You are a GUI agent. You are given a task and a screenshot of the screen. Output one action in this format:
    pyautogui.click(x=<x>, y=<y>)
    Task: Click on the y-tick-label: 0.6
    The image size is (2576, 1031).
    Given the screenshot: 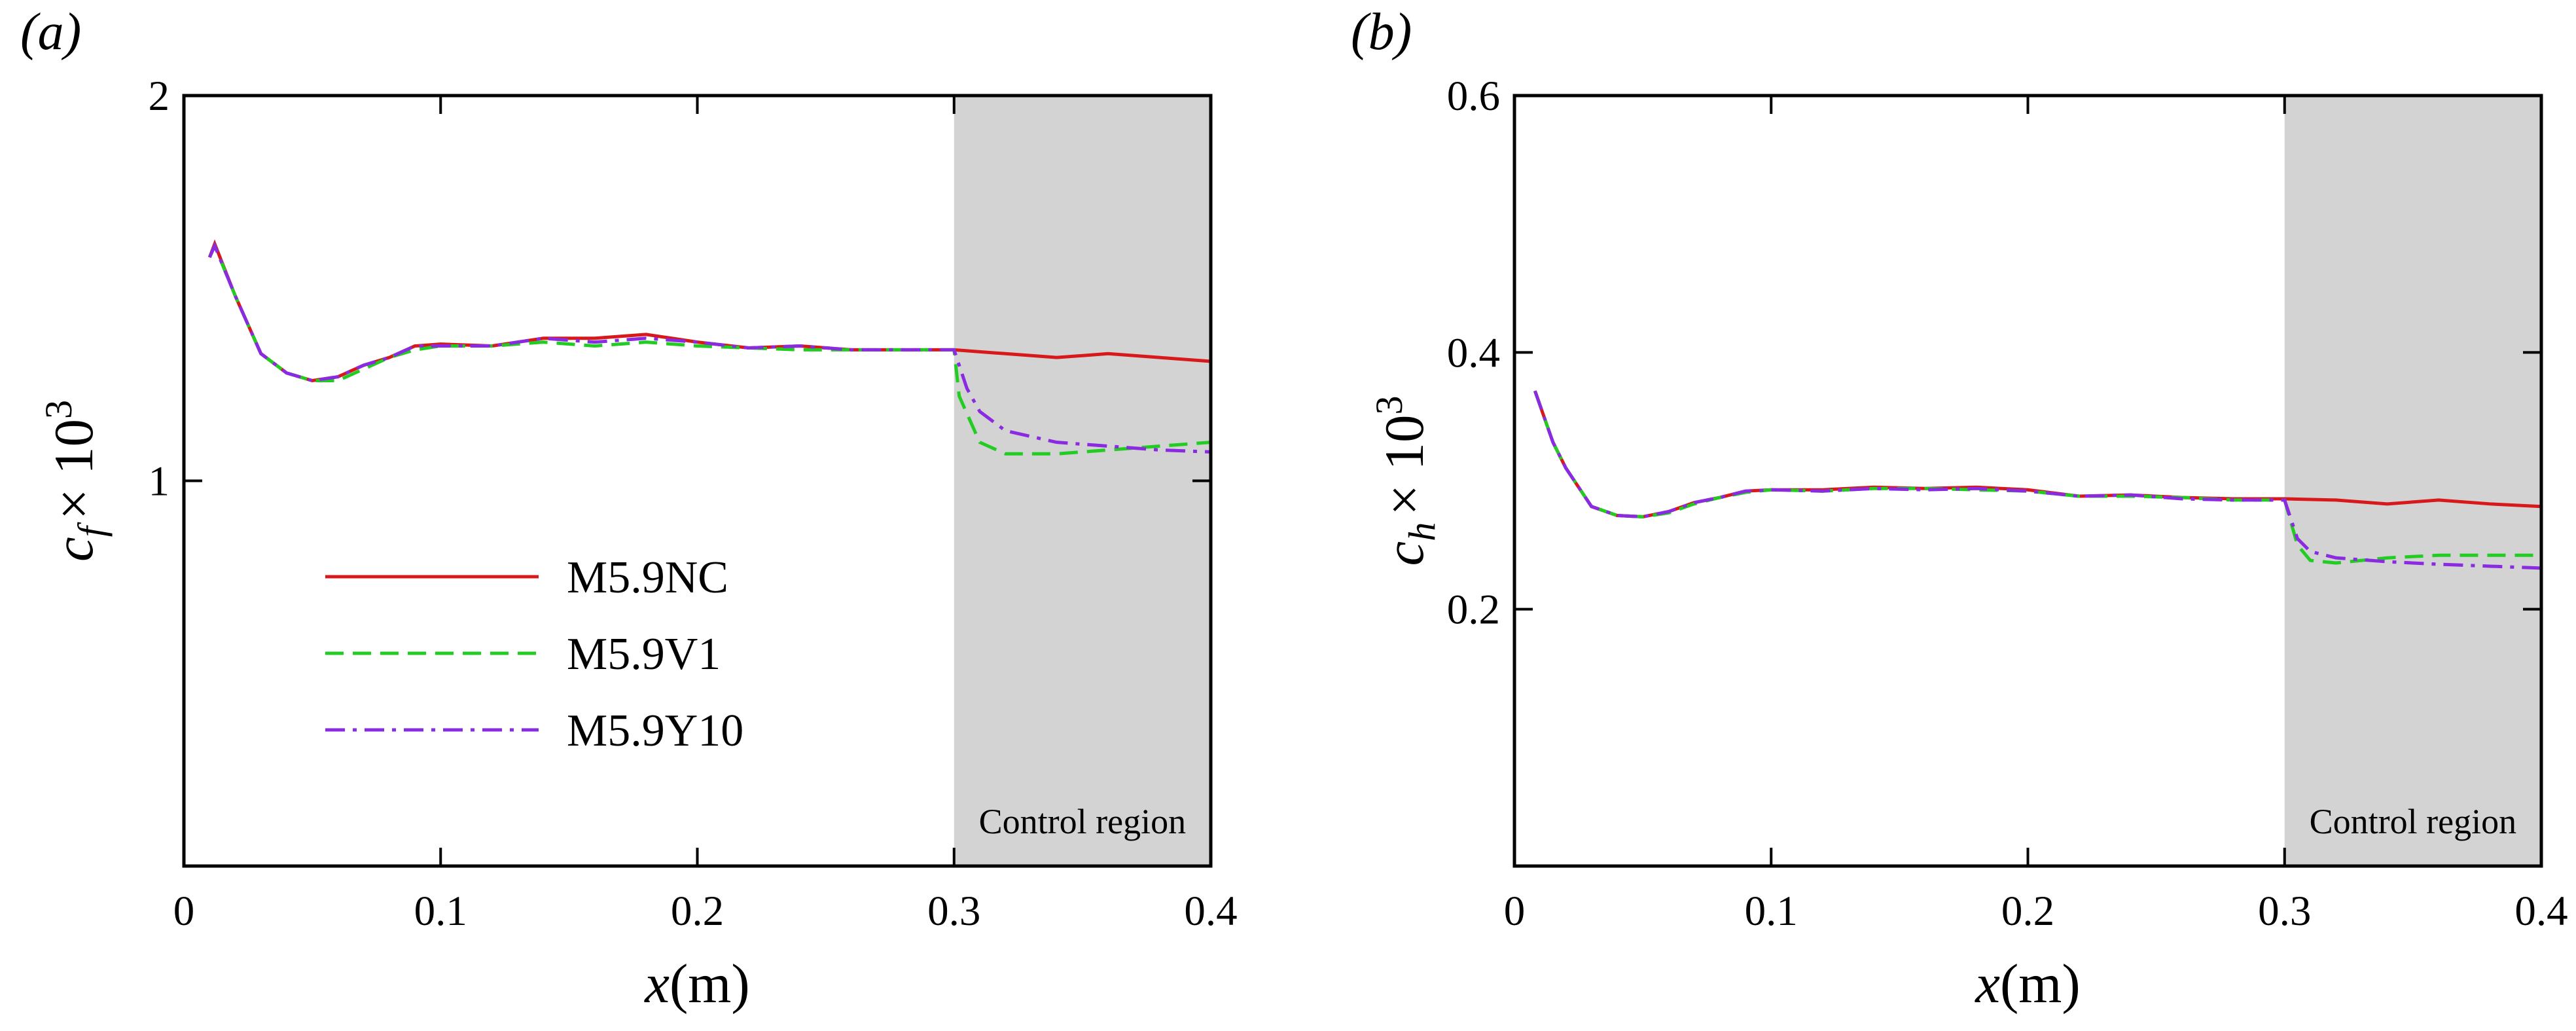 What is the action you would take?
    pyautogui.click(x=1473, y=97)
    